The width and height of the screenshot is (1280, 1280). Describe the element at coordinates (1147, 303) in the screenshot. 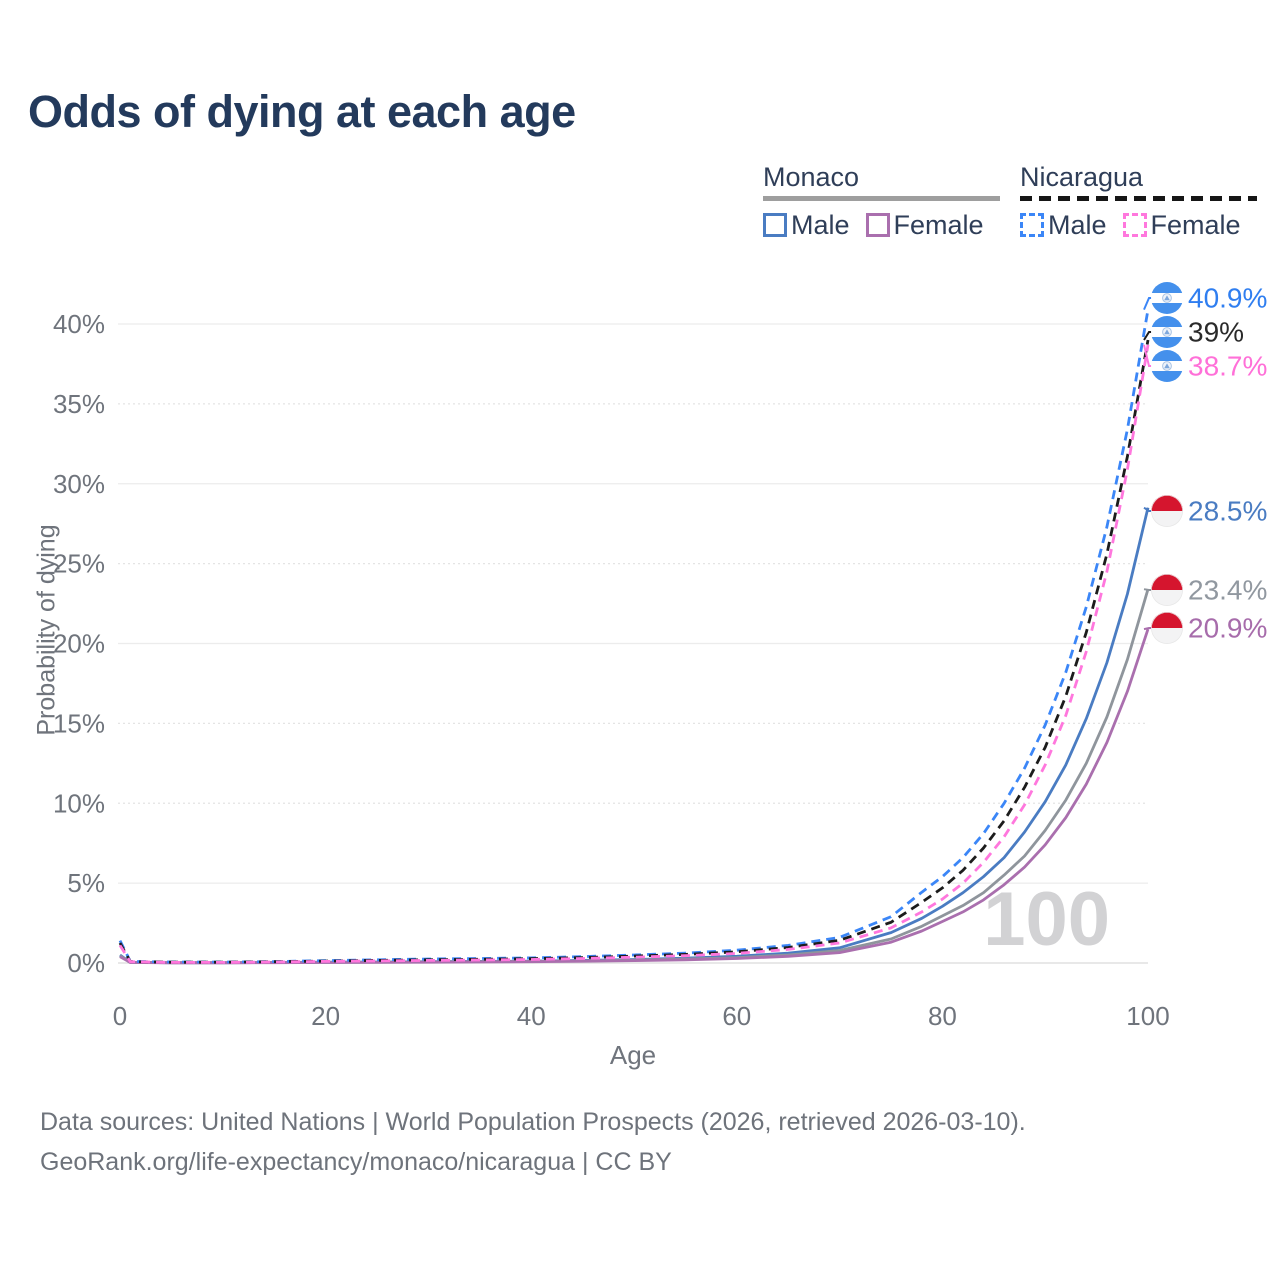

I see `end-connector-nic_male` at that location.